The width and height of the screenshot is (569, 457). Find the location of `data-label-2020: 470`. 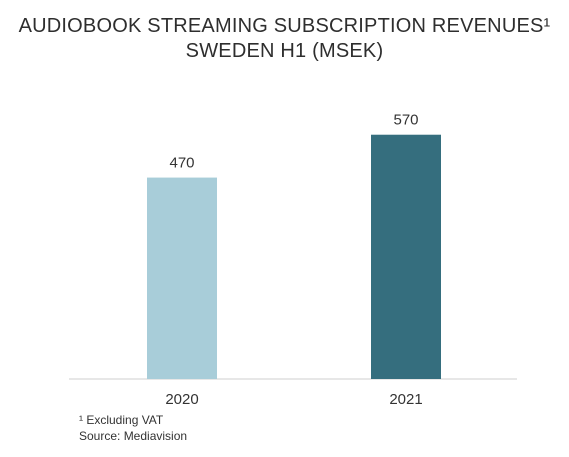

data-label-2020: 470 is located at coordinates (181, 163).